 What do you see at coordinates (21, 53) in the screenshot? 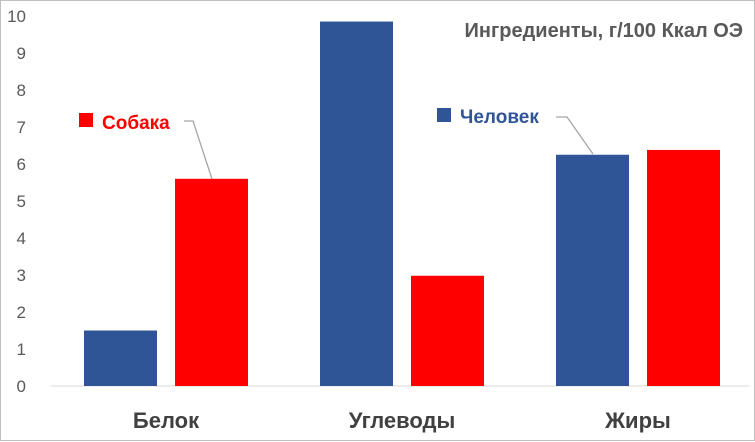
I see `y-tick-label: 9` at bounding box center [21, 53].